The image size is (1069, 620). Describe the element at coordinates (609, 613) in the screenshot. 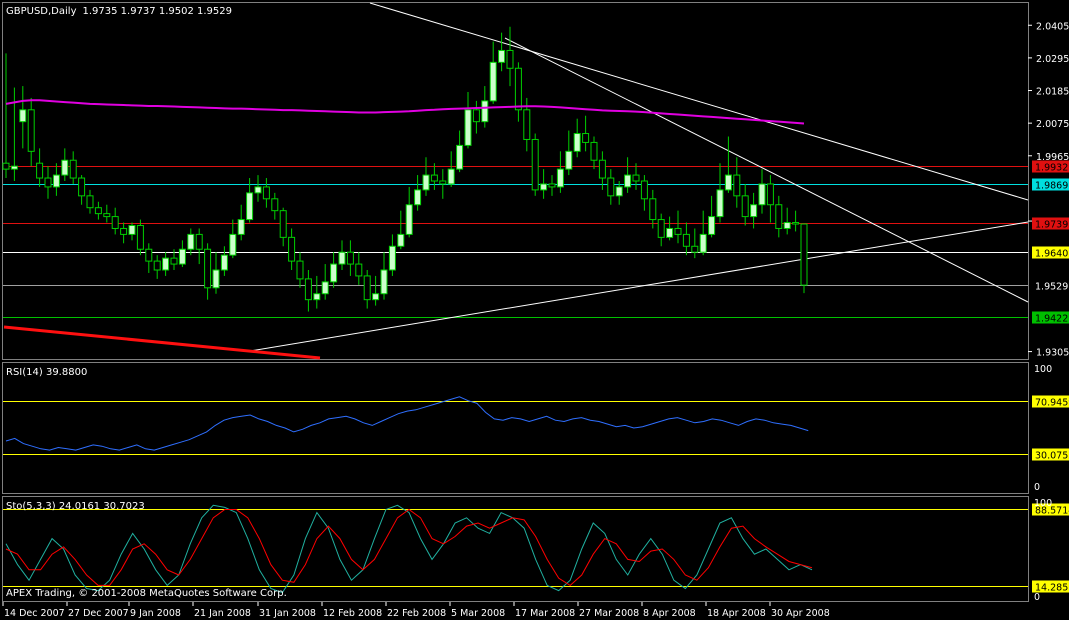

I see `date-tick-label: 27 Mar 2008` at that location.